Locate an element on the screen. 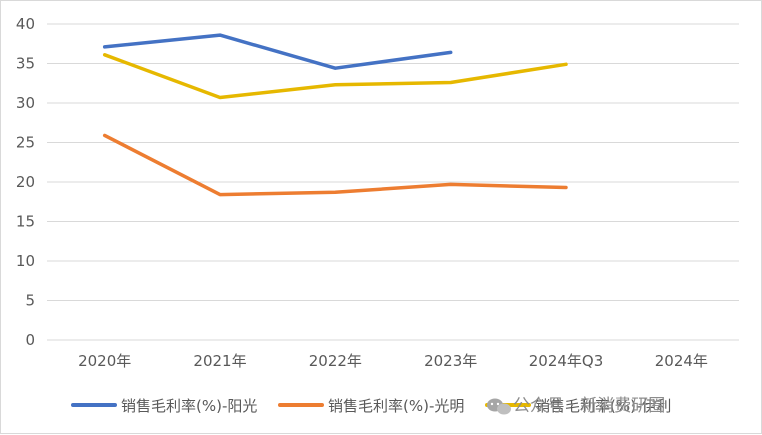  legend: 销售毛利率(%)-阳光 销售毛利率(%)-光明 销售毛利率(%)-伊利 is located at coordinates (371, 406).